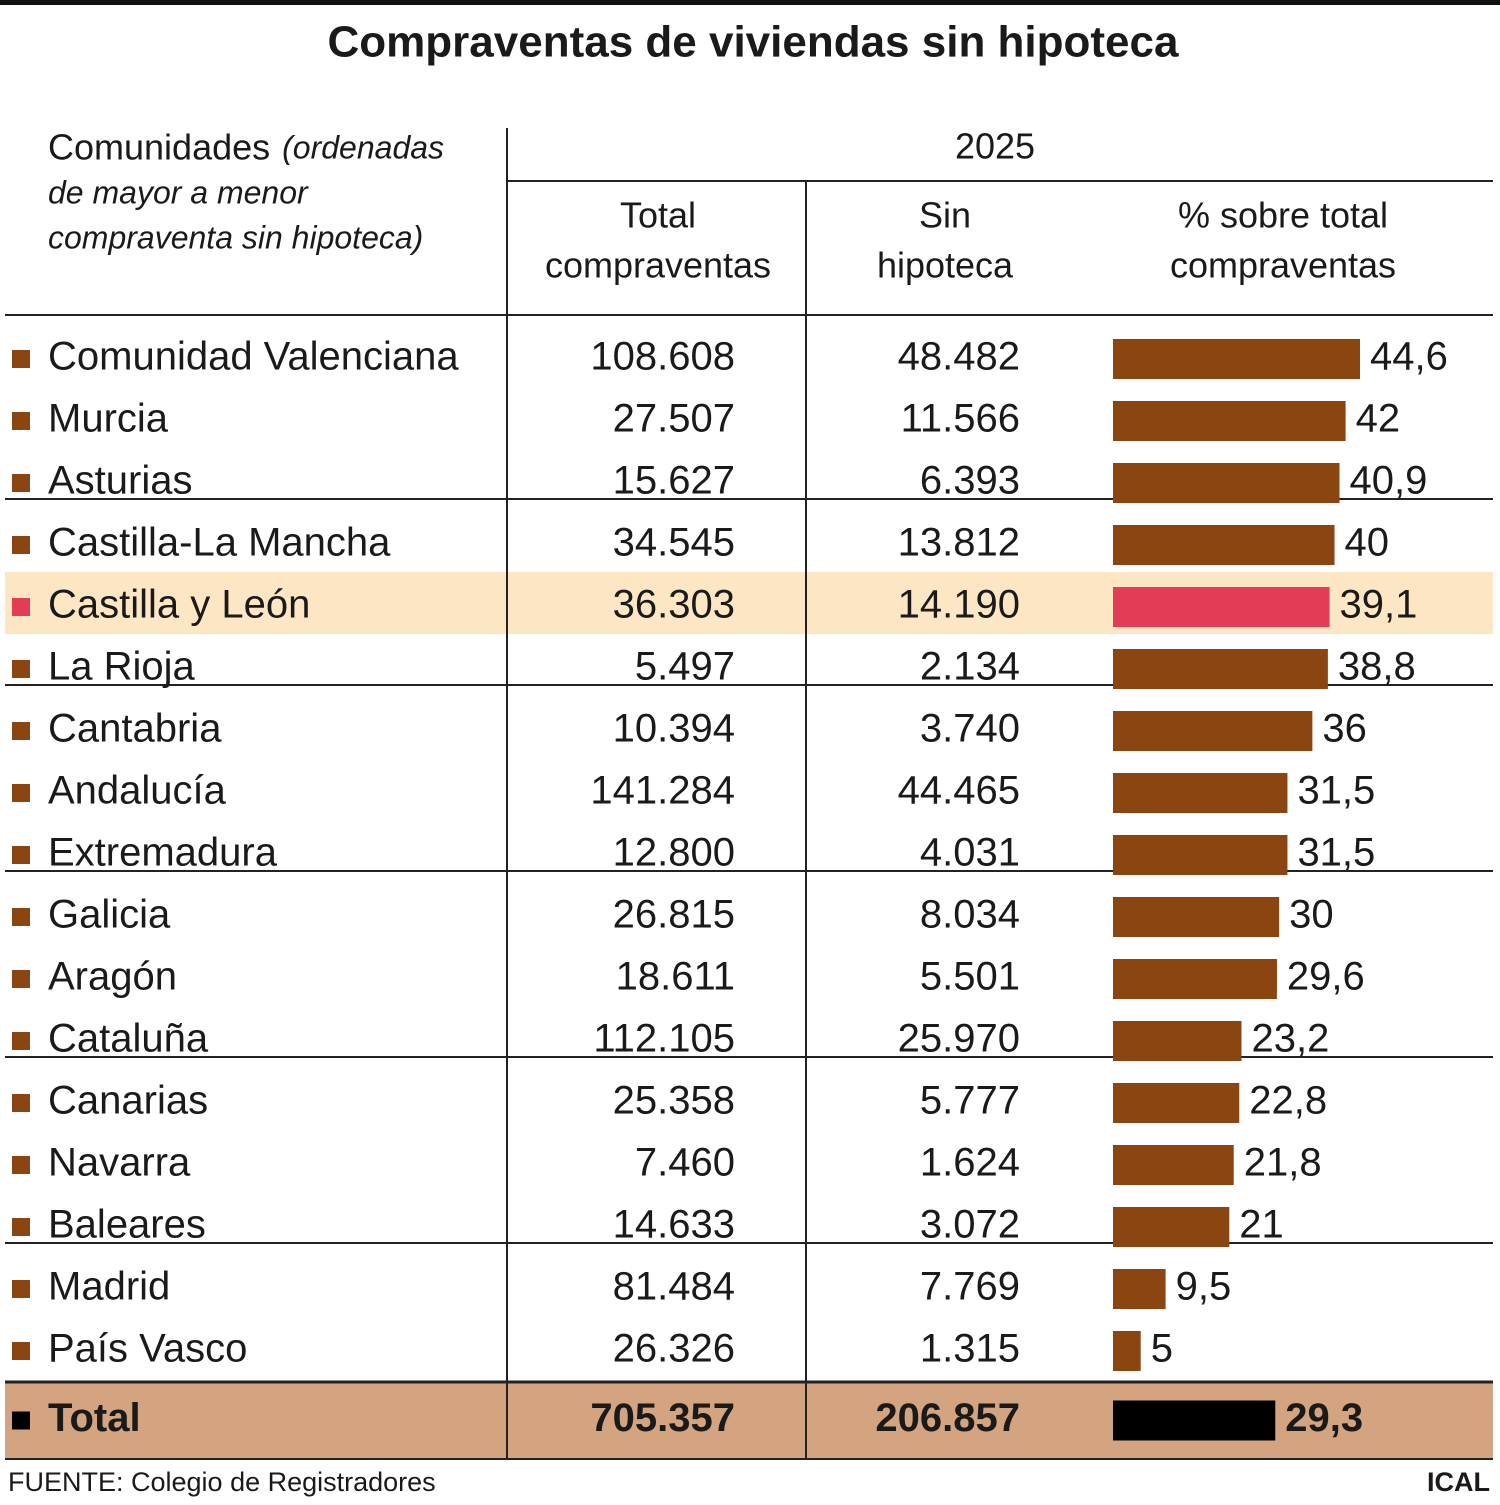 Image resolution: width=1500 pixels, height=1505 pixels. What do you see at coordinates (120, 481) in the screenshot?
I see `region-name: Asturias` at bounding box center [120, 481].